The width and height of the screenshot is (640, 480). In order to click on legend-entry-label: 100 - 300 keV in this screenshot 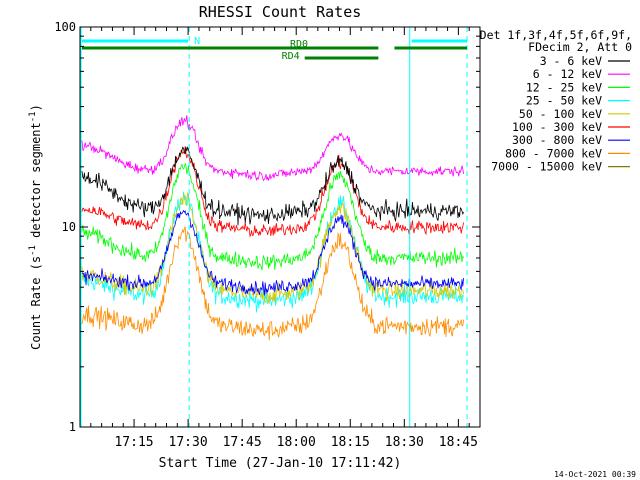, I will do `click(557, 127)`.